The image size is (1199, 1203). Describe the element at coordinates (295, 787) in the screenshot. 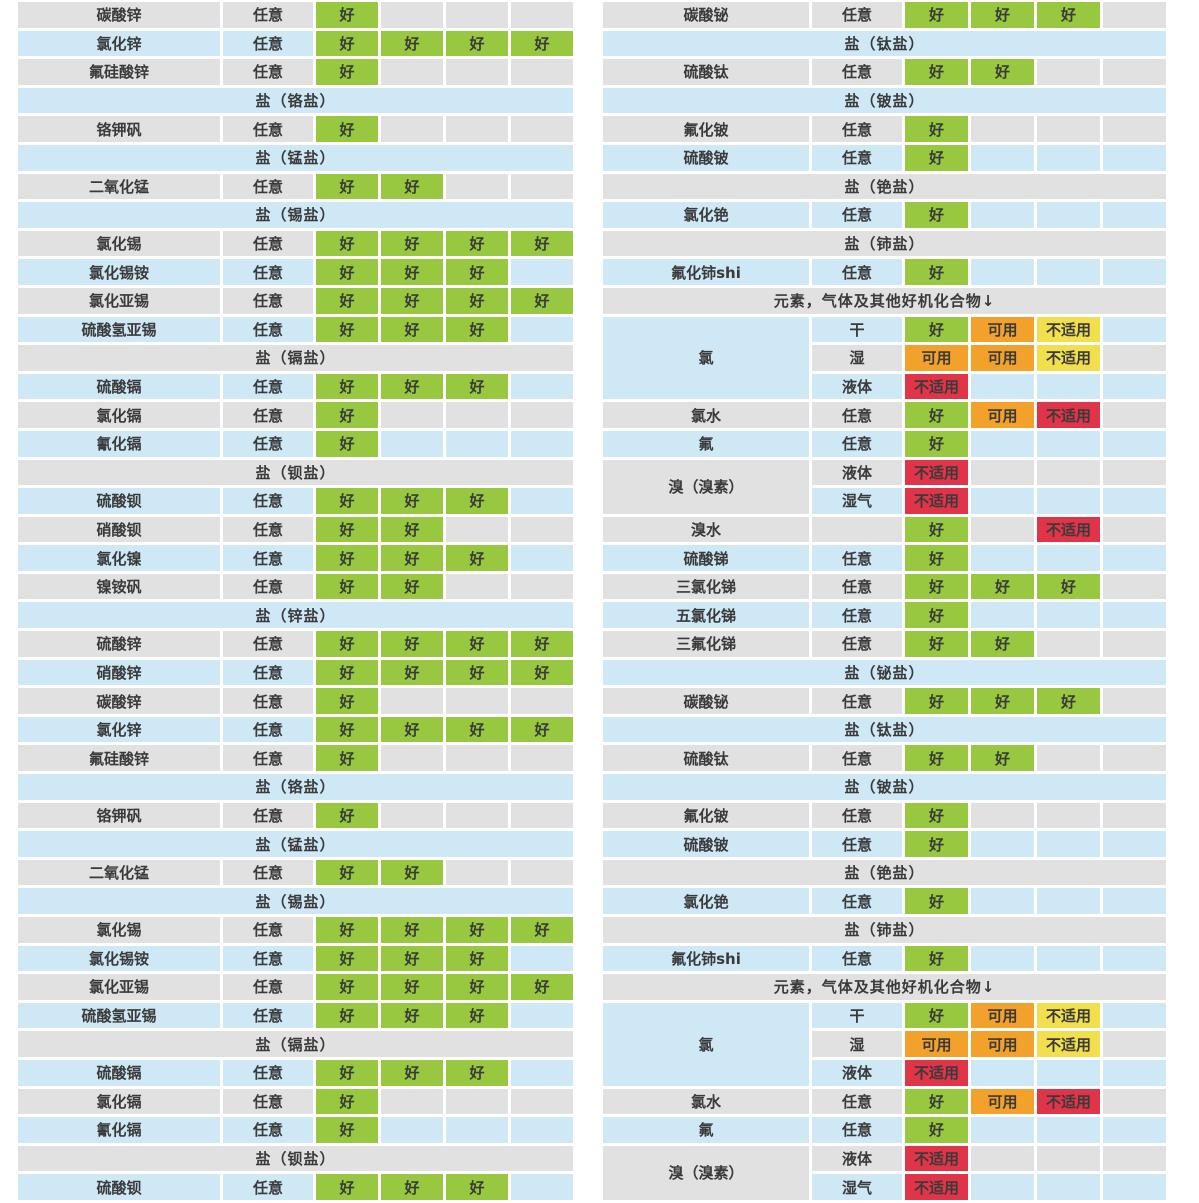

I see `section-header-cell: 盐（铬盐）` at that location.